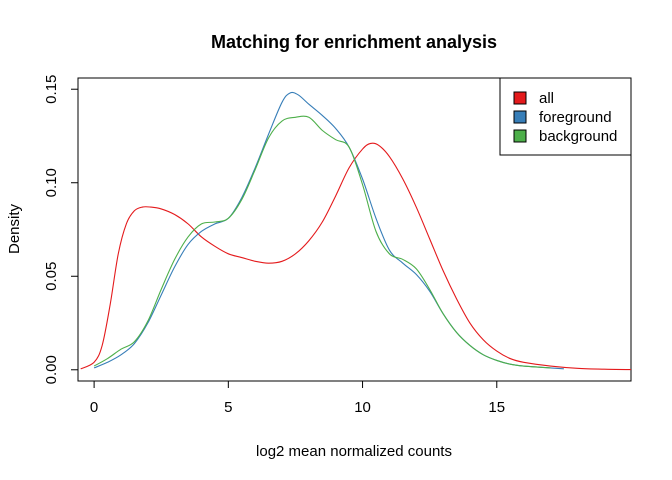 The height and width of the screenshot is (480, 672). I want to click on chart-title: Matching for enrichment analysis, so click(354, 42).